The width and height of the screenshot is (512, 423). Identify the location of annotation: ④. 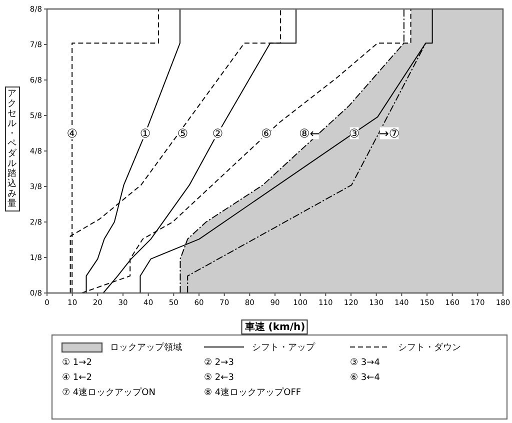
(72, 133).